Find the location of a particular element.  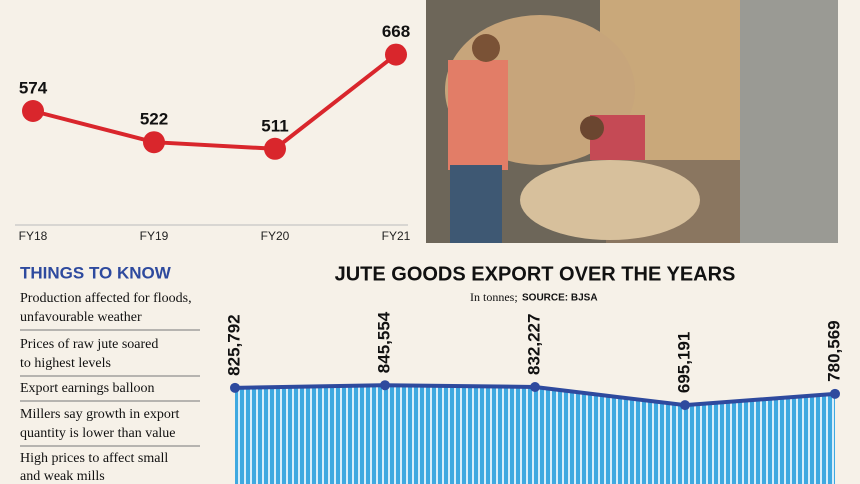

list-item: Export earnings balloon is located at coordinates (87, 388).